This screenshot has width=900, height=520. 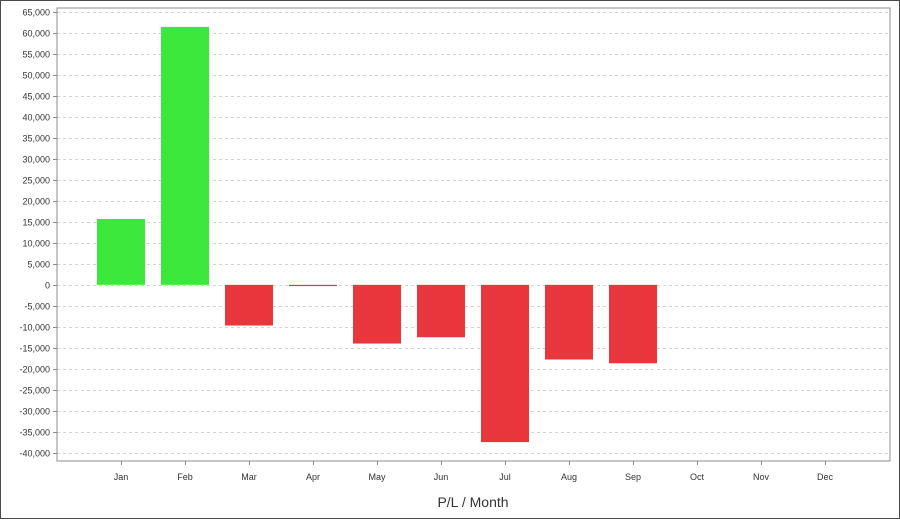 I want to click on y-tick-label: 5,000, so click(x=38, y=265).